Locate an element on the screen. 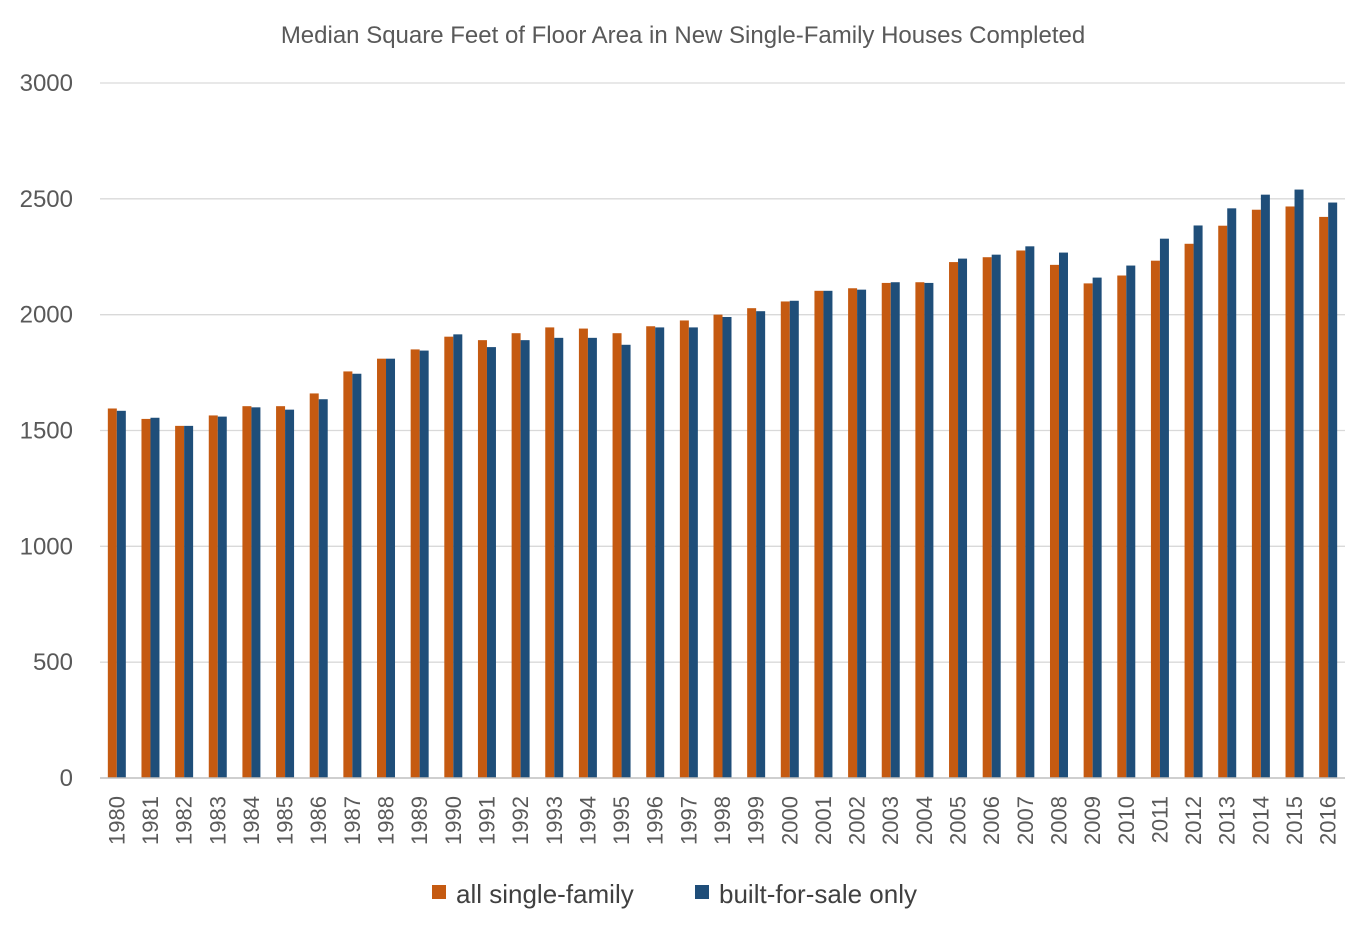 The width and height of the screenshot is (1365, 933). y-tick-label: 1500 is located at coordinates (46, 431).